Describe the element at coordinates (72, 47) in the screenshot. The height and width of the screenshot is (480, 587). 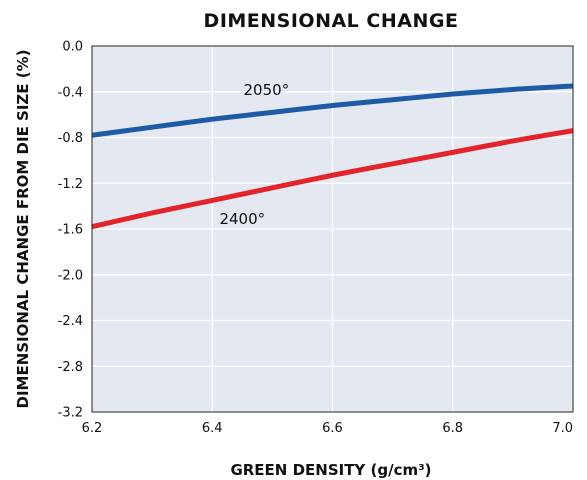
I see `y-tick-label: 0.0` at that location.